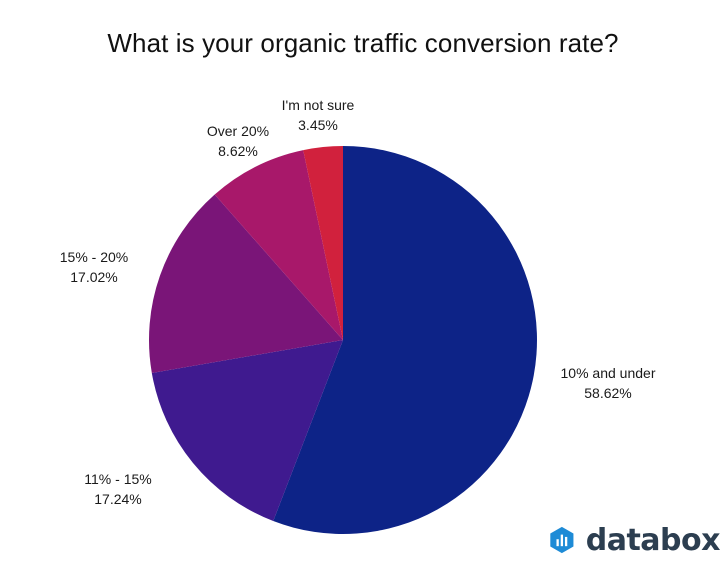  What do you see at coordinates (238, 151) in the screenshot?
I see `slice-label-value-3: 8.62%` at bounding box center [238, 151].